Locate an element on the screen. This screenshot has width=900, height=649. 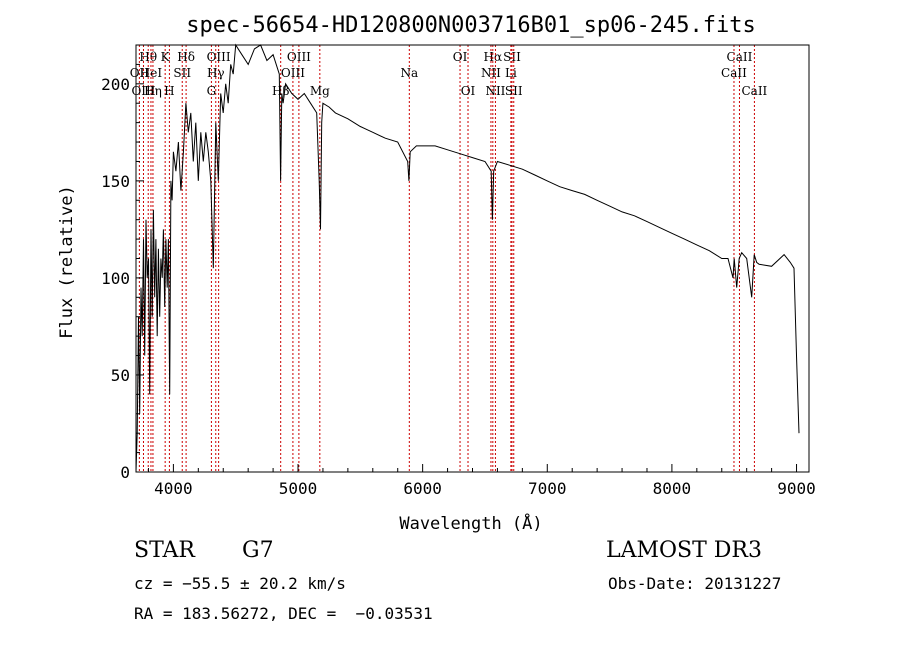
y-tick-label-0: 0 is located at coordinates (125, 472).